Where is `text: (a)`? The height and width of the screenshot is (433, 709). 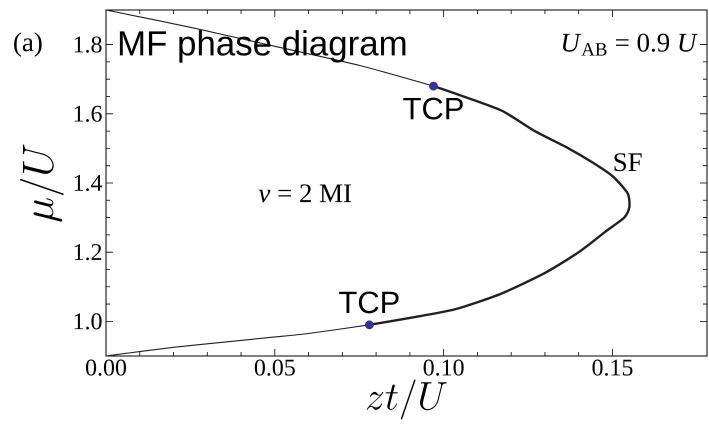
text: (a) is located at coordinates (28, 44).